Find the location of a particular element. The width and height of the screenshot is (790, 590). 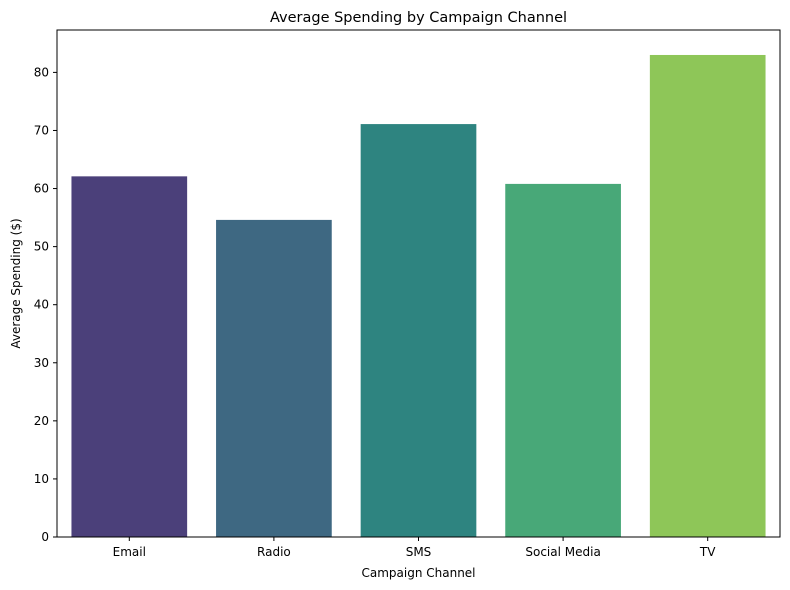

bar-social-media is located at coordinates (563, 360).